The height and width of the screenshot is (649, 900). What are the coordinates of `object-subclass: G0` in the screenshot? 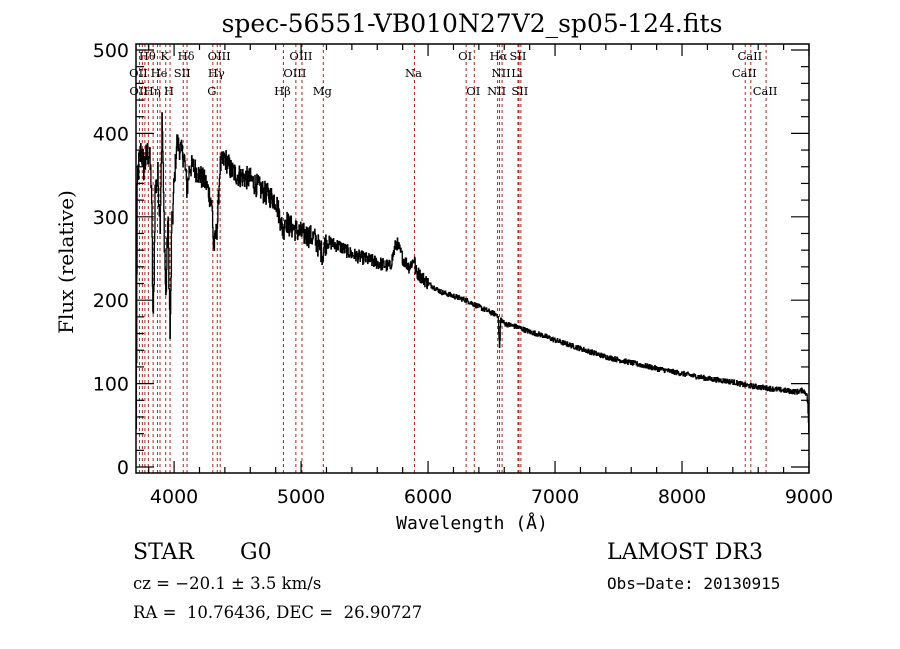 It's located at (256, 552).